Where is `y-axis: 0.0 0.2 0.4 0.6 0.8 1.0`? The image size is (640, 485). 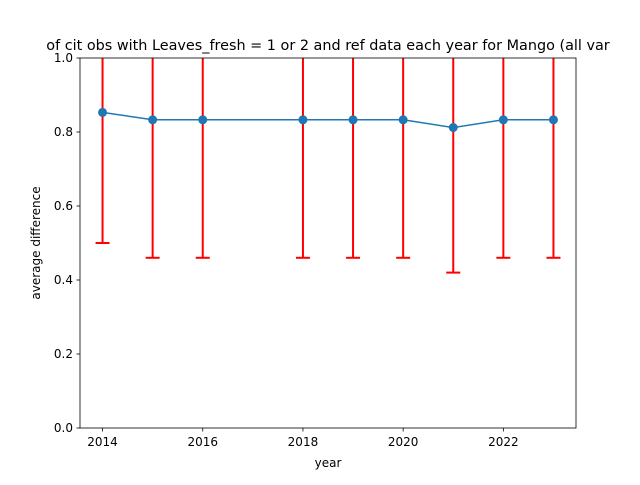 y-axis: 0.0 0.2 0.4 0.6 0.8 1.0 is located at coordinates (67, 243).